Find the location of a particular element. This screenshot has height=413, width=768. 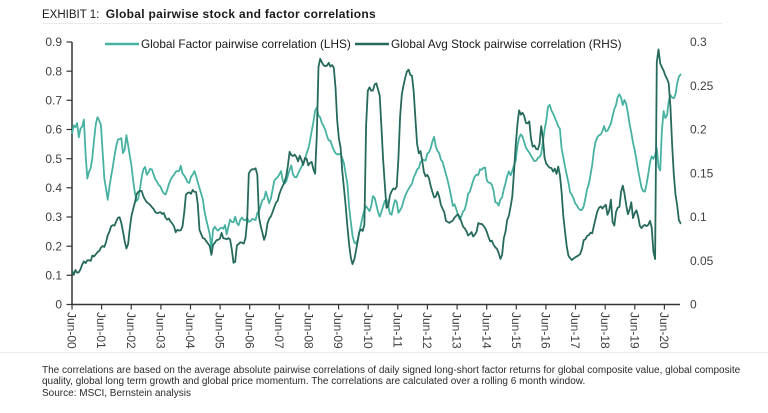

svg-text: 0.25 is located at coordinates (702, 86).